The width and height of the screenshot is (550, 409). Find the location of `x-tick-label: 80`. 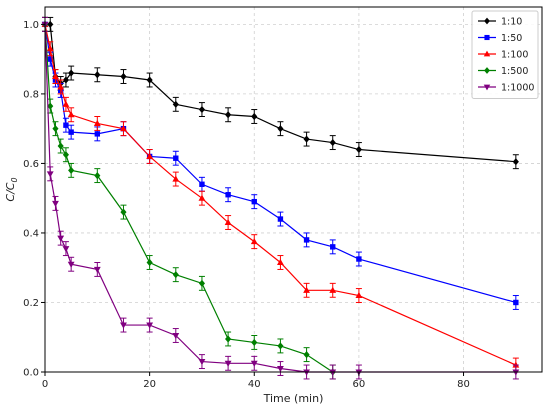

x-tick-label: 80 is located at coordinates (463, 384).